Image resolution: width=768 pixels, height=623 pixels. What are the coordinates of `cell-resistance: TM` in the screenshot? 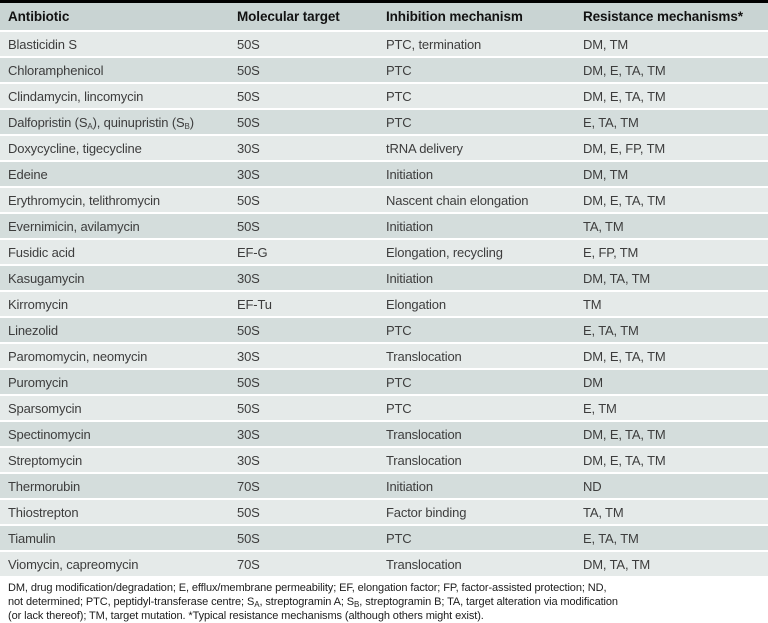 It's located at (592, 304).